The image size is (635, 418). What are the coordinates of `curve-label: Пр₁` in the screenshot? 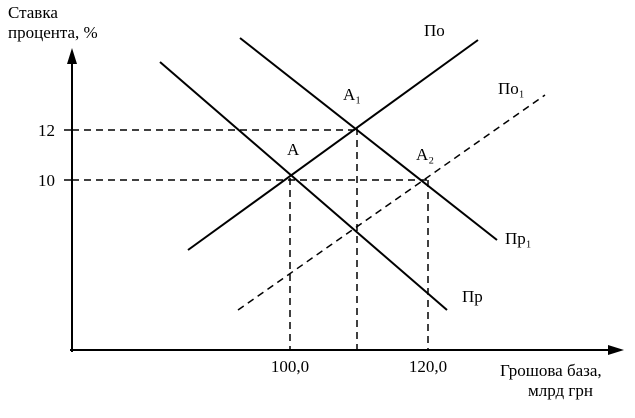 It's located at (518, 238).